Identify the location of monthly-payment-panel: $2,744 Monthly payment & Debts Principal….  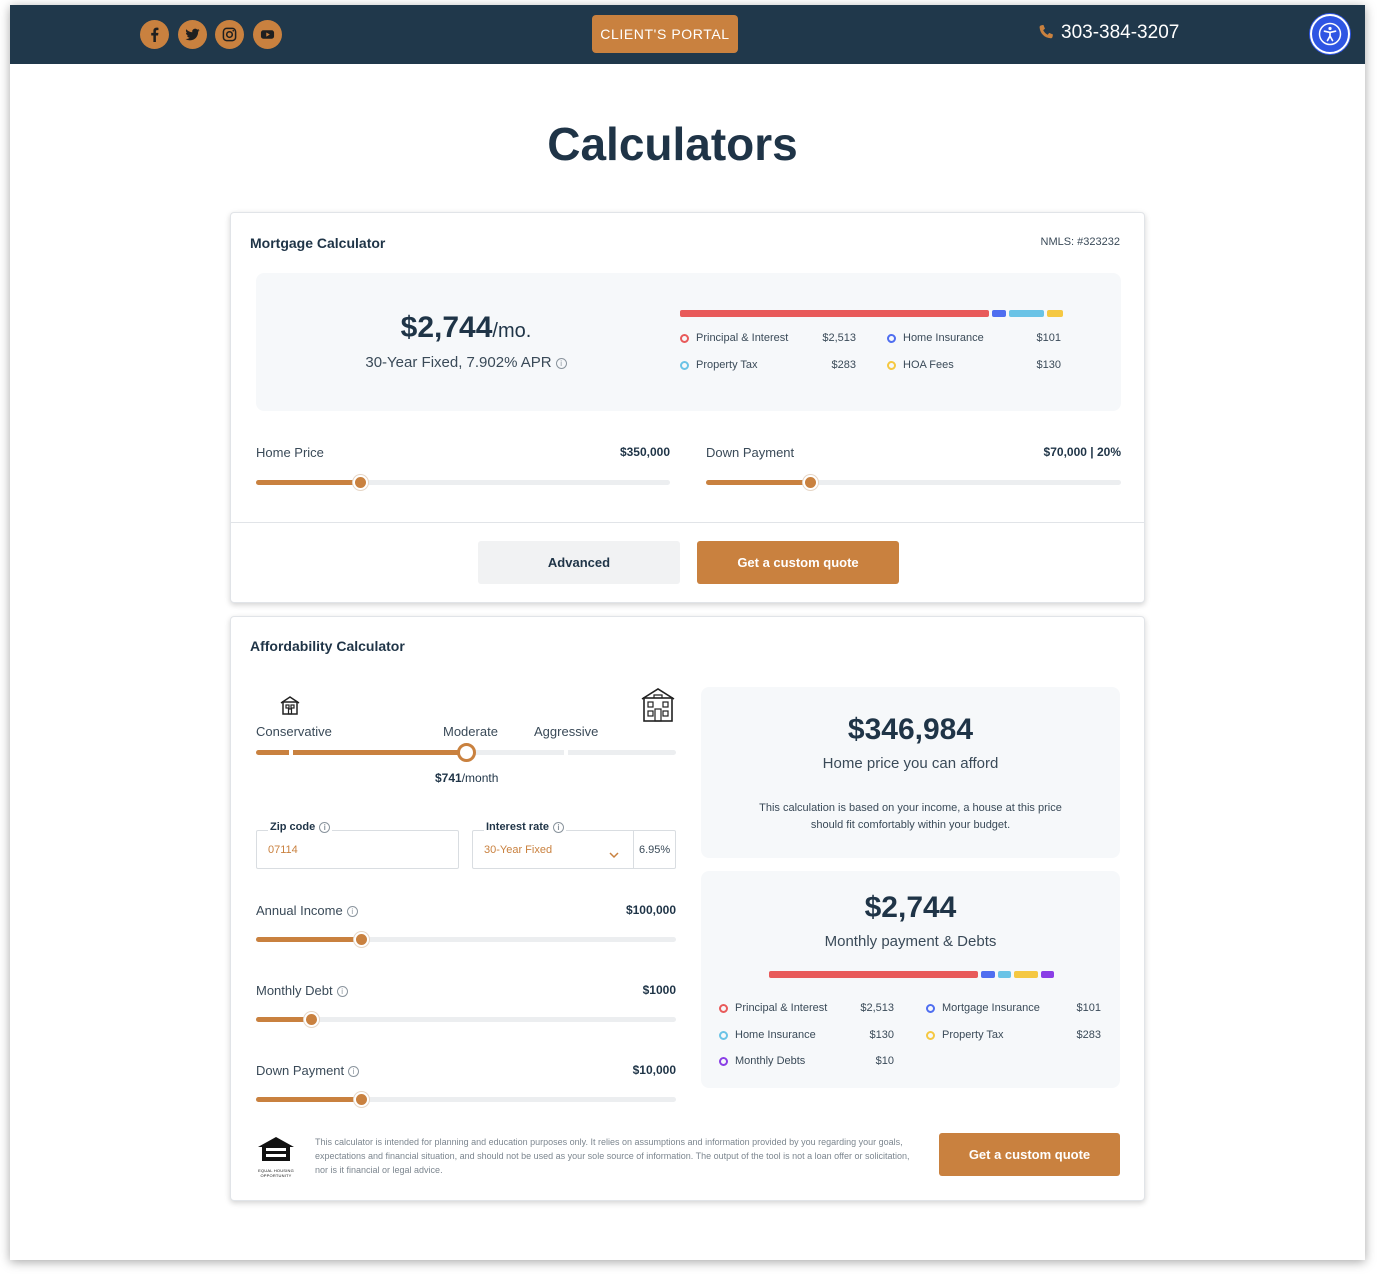
(910, 979).